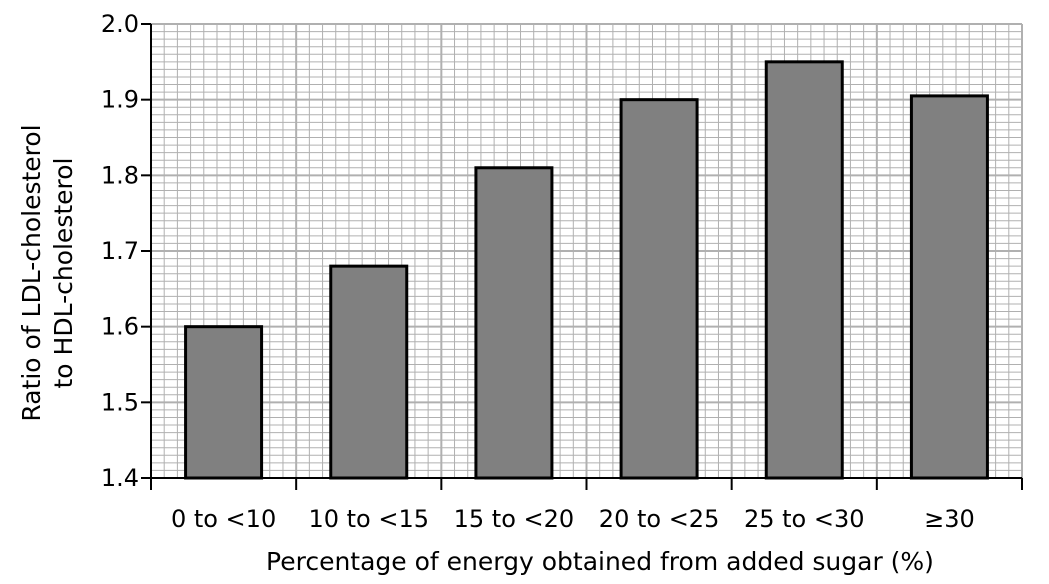 This screenshot has height=584, width=1049. Describe the element at coordinates (804, 519) in the screenshot. I see `x-tick-label: 25 to <30` at that location.